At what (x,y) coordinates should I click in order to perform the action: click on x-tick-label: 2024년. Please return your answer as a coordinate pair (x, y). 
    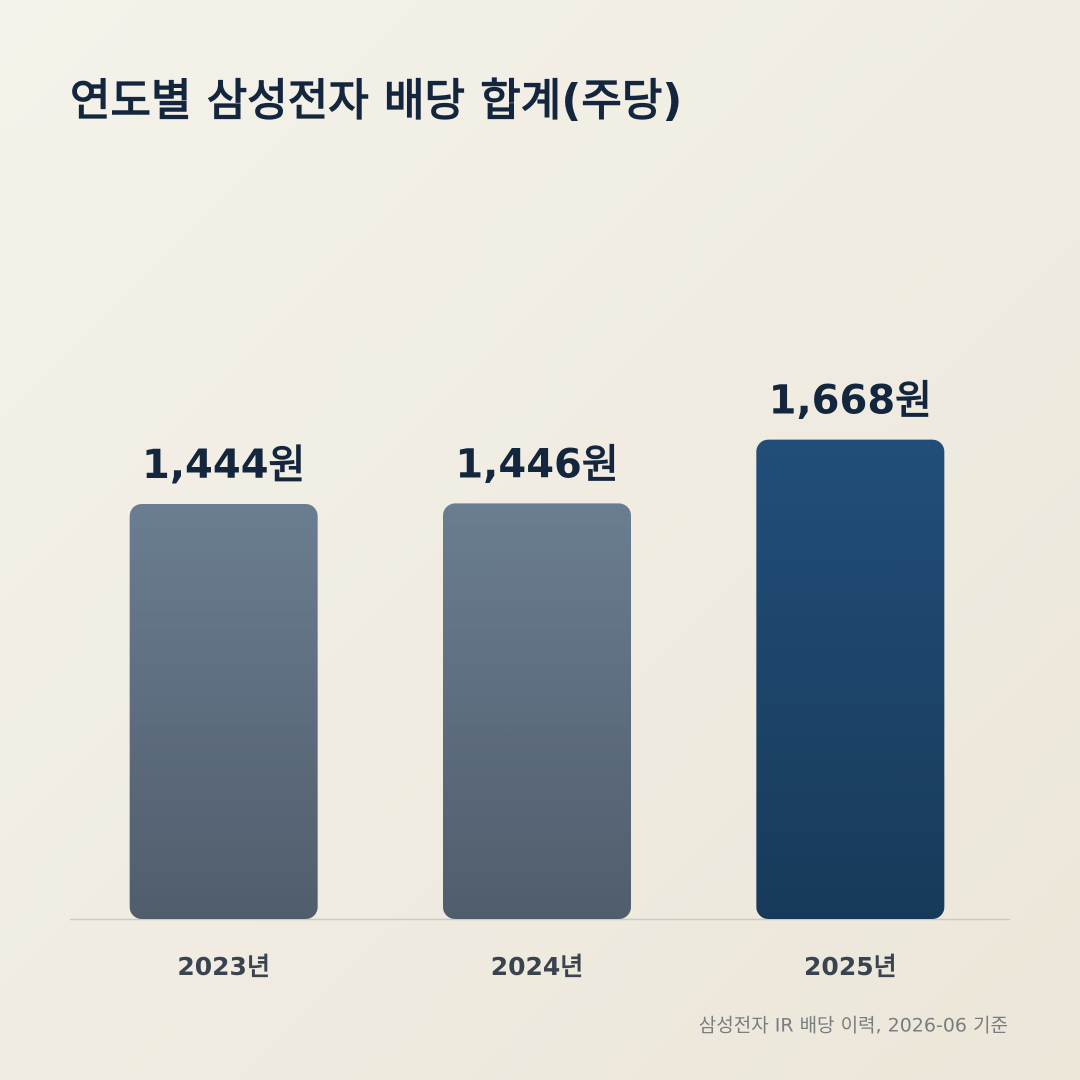
    Looking at the image, I should click on (537, 966).